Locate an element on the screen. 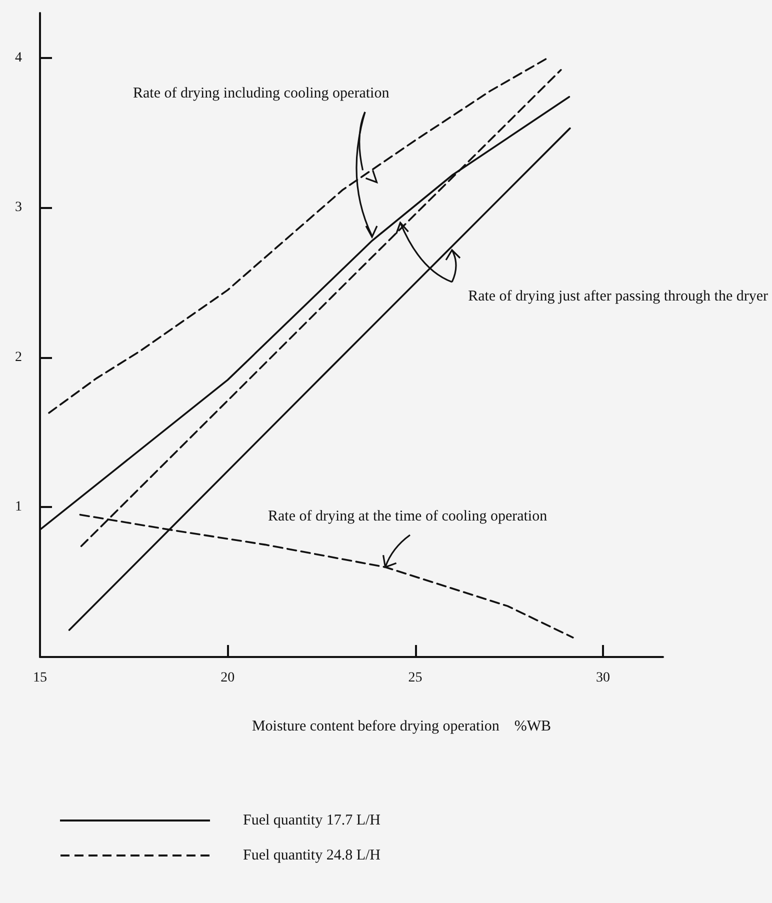 The width and height of the screenshot is (772, 903). y-tick-label: 2 is located at coordinates (18, 357).